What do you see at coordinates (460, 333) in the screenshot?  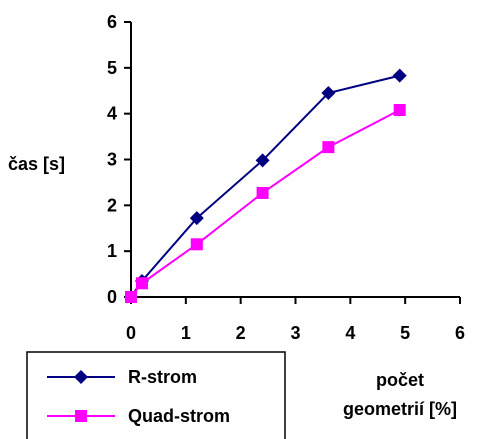 I see `x-tick-label: 6` at bounding box center [460, 333].